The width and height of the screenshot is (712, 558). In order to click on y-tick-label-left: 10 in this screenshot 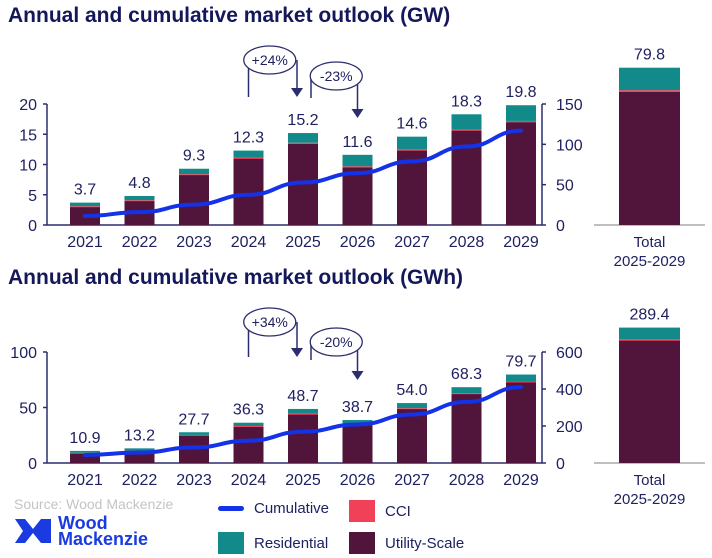, I will do `click(28, 166)`.